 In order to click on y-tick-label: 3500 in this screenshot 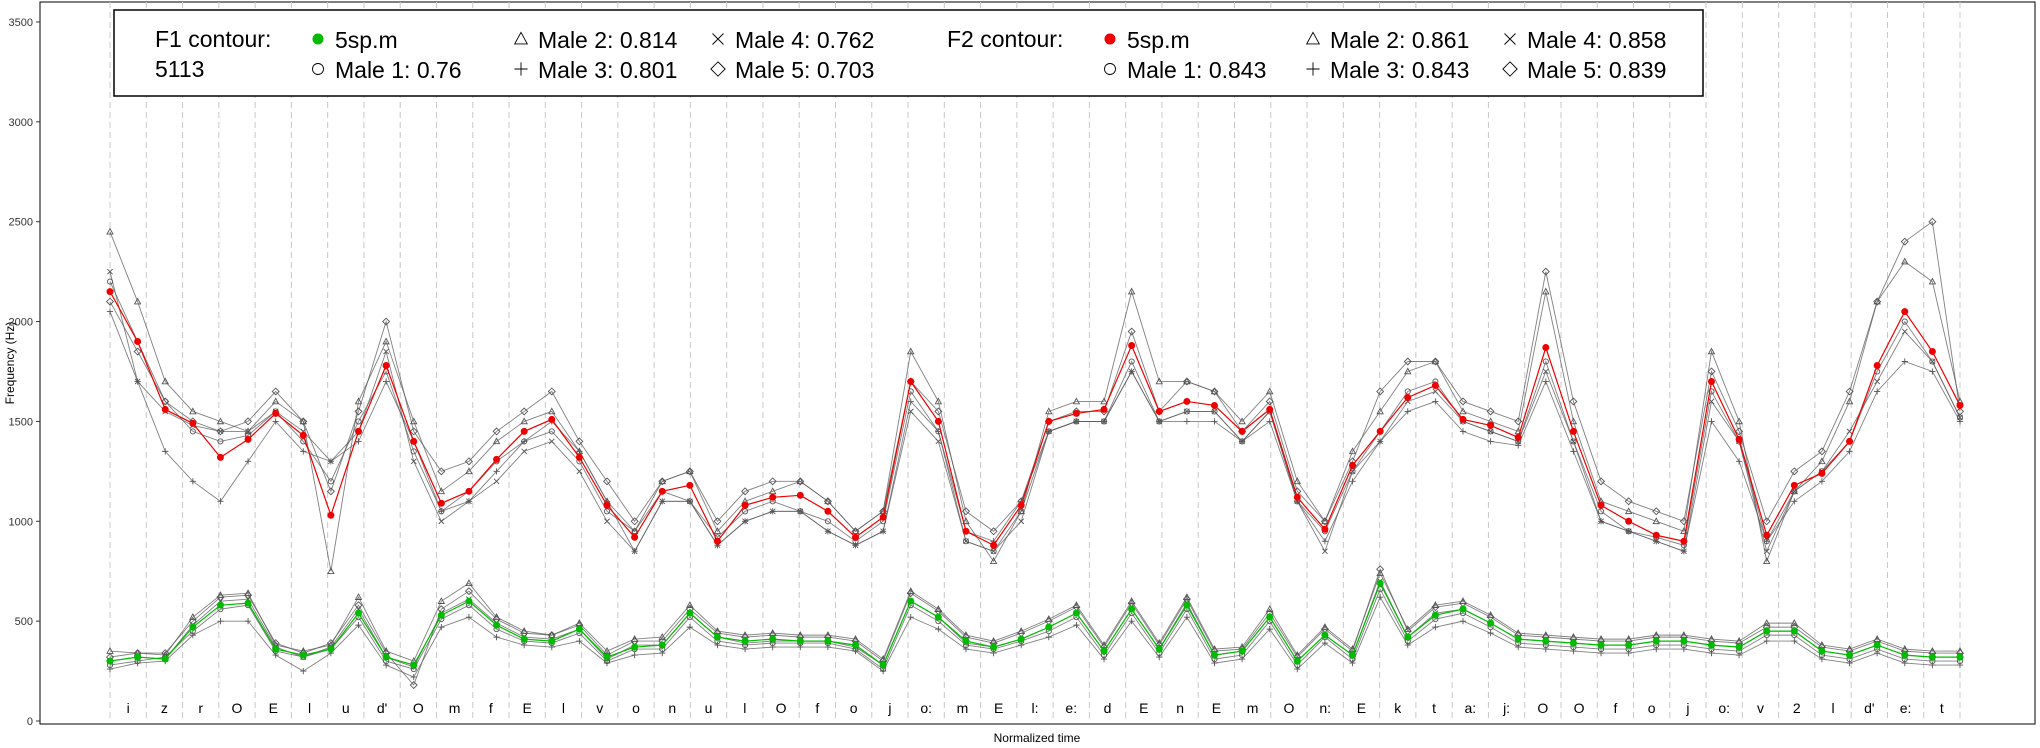, I will do `click(21, 23)`.